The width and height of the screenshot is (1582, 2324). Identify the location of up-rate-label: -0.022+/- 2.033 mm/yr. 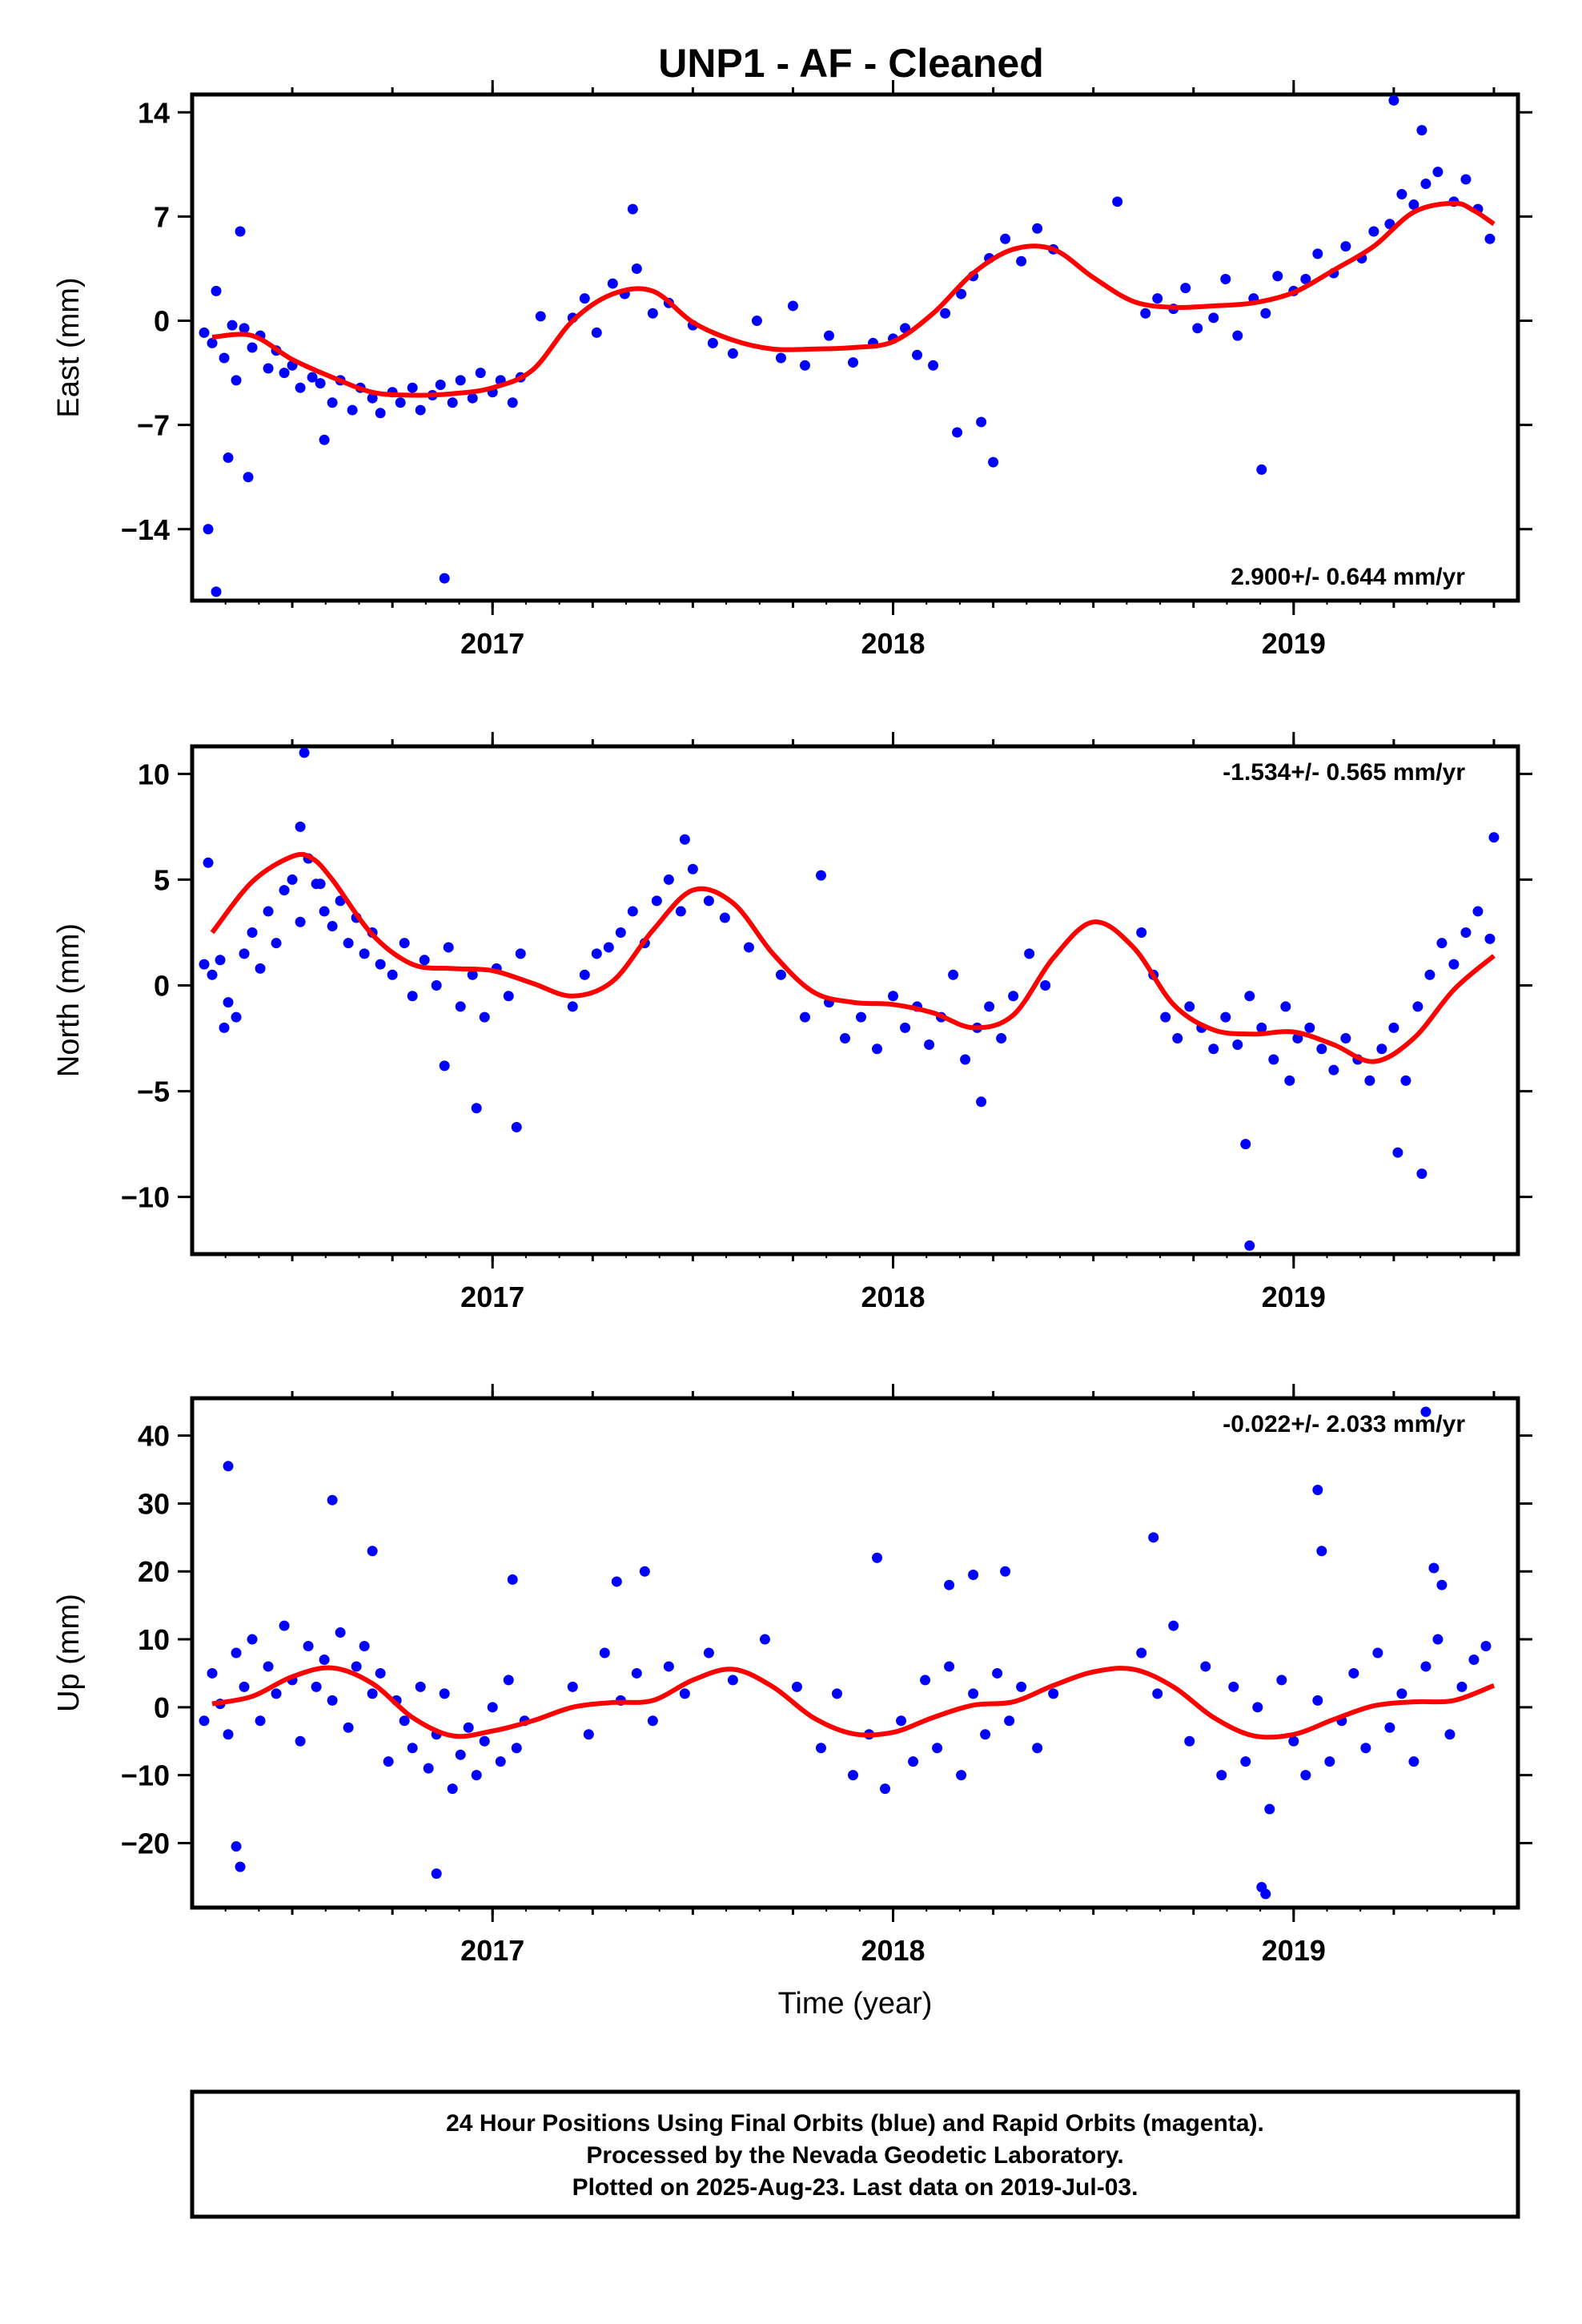
(1344, 1424).